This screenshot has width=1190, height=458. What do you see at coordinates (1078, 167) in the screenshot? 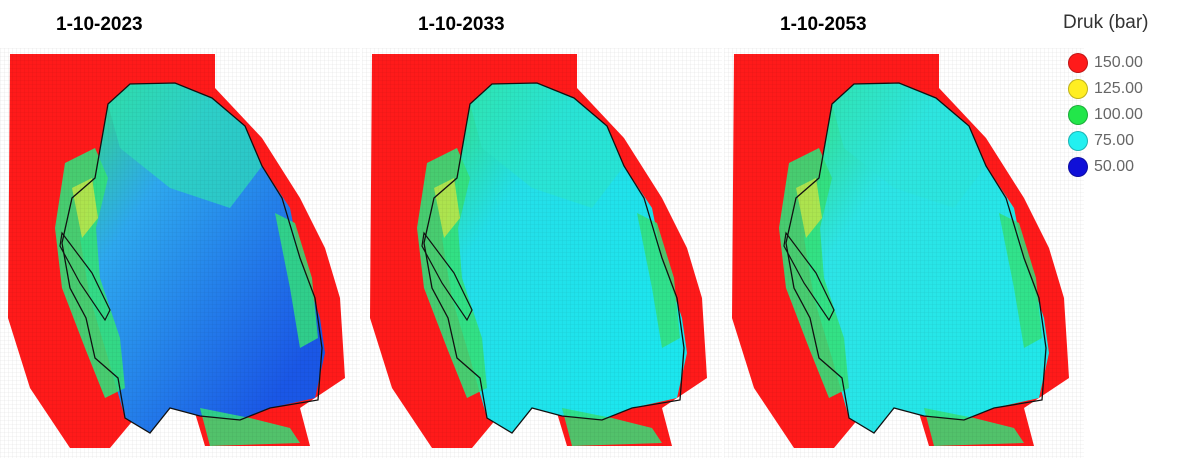
I see `legend-swatch-blue` at bounding box center [1078, 167].